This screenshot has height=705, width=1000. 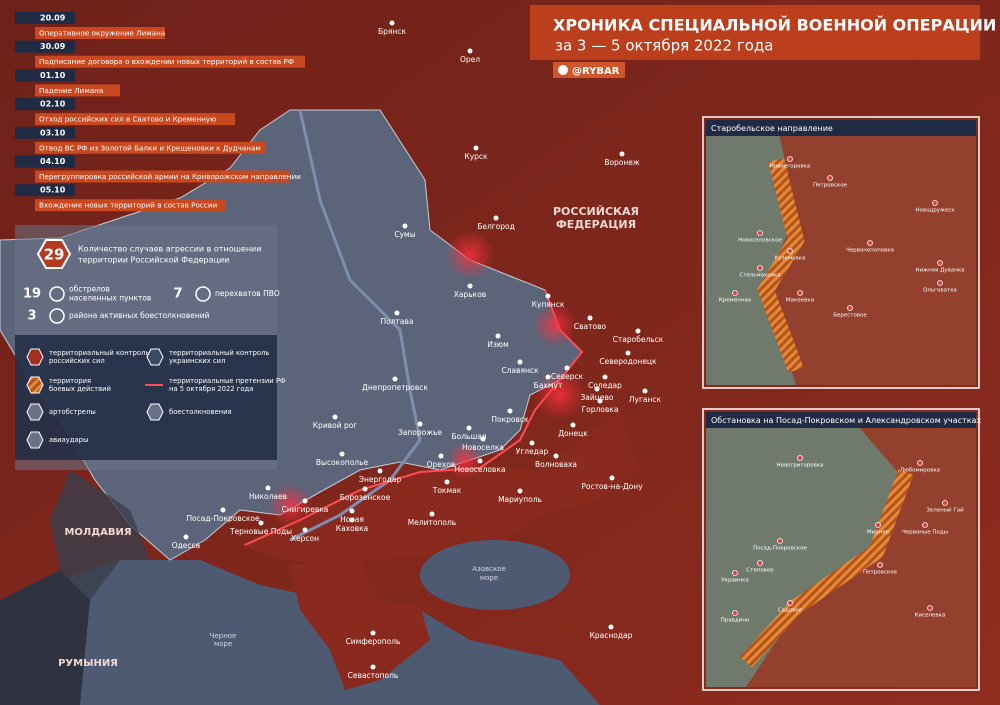 What do you see at coordinates (734, 581) in the screenshot?
I see `inset-label: Украинка` at bounding box center [734, 581].